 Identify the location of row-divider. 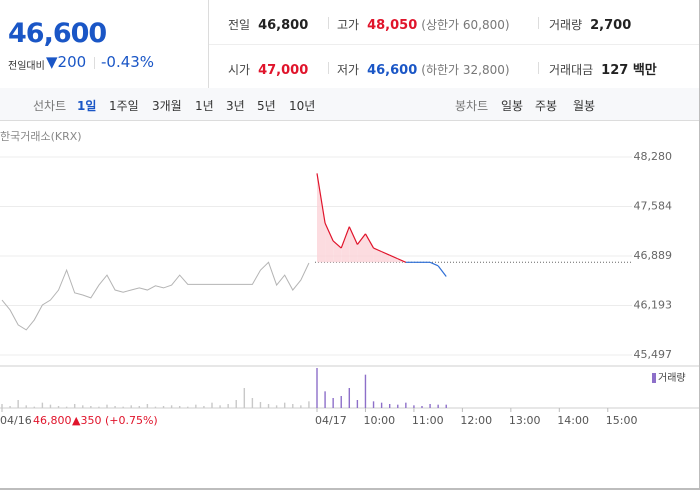
(454, 44).